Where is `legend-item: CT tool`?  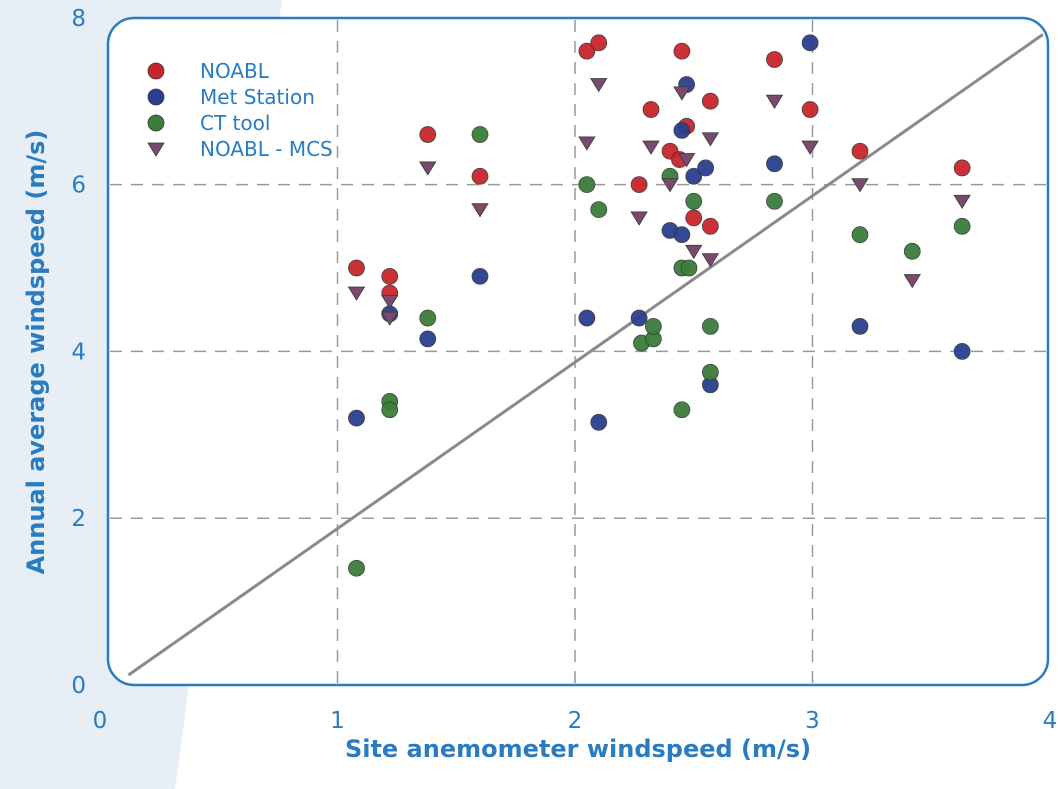
legend-item: CT tool is located at coordinates (208, 123).